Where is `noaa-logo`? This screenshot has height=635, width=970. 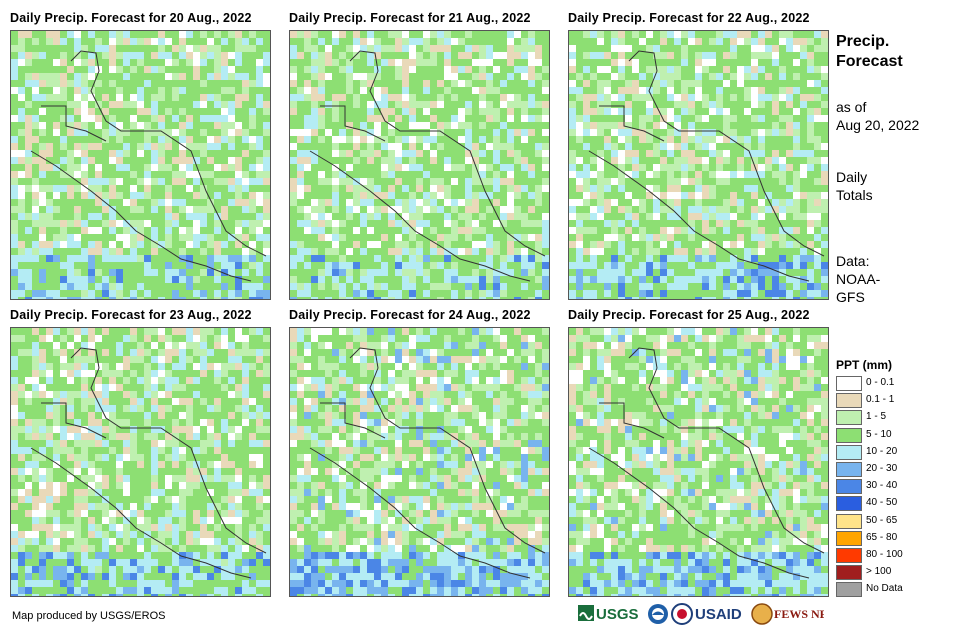 noaa-logo is located at coordinates (658, 614).